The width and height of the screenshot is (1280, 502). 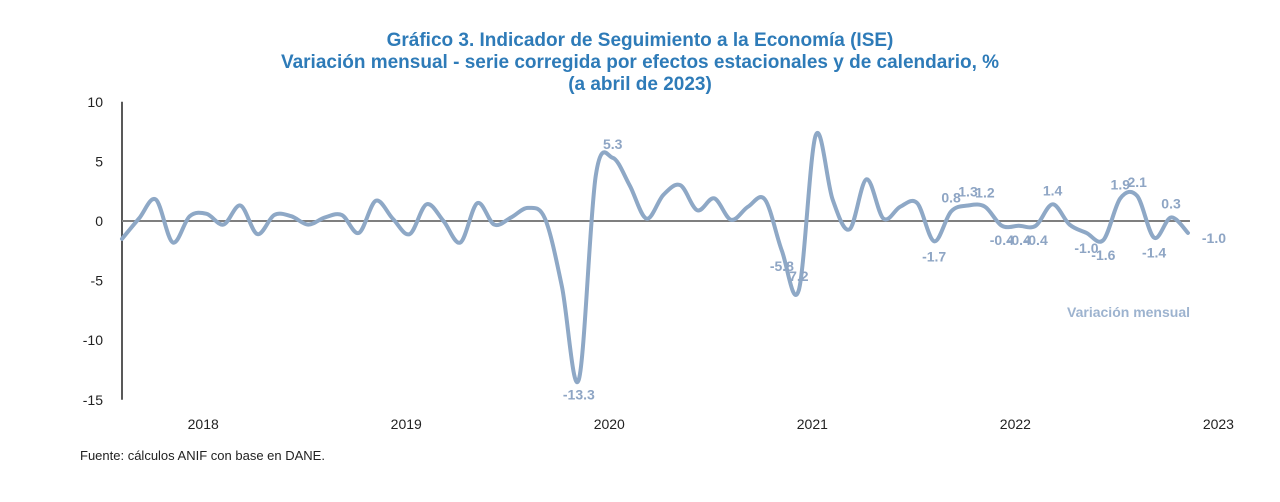 What do you see at coordinates (99, 221) in the screenshot?
I see `y-tick-label: 0` at bounding box center [99, 221].